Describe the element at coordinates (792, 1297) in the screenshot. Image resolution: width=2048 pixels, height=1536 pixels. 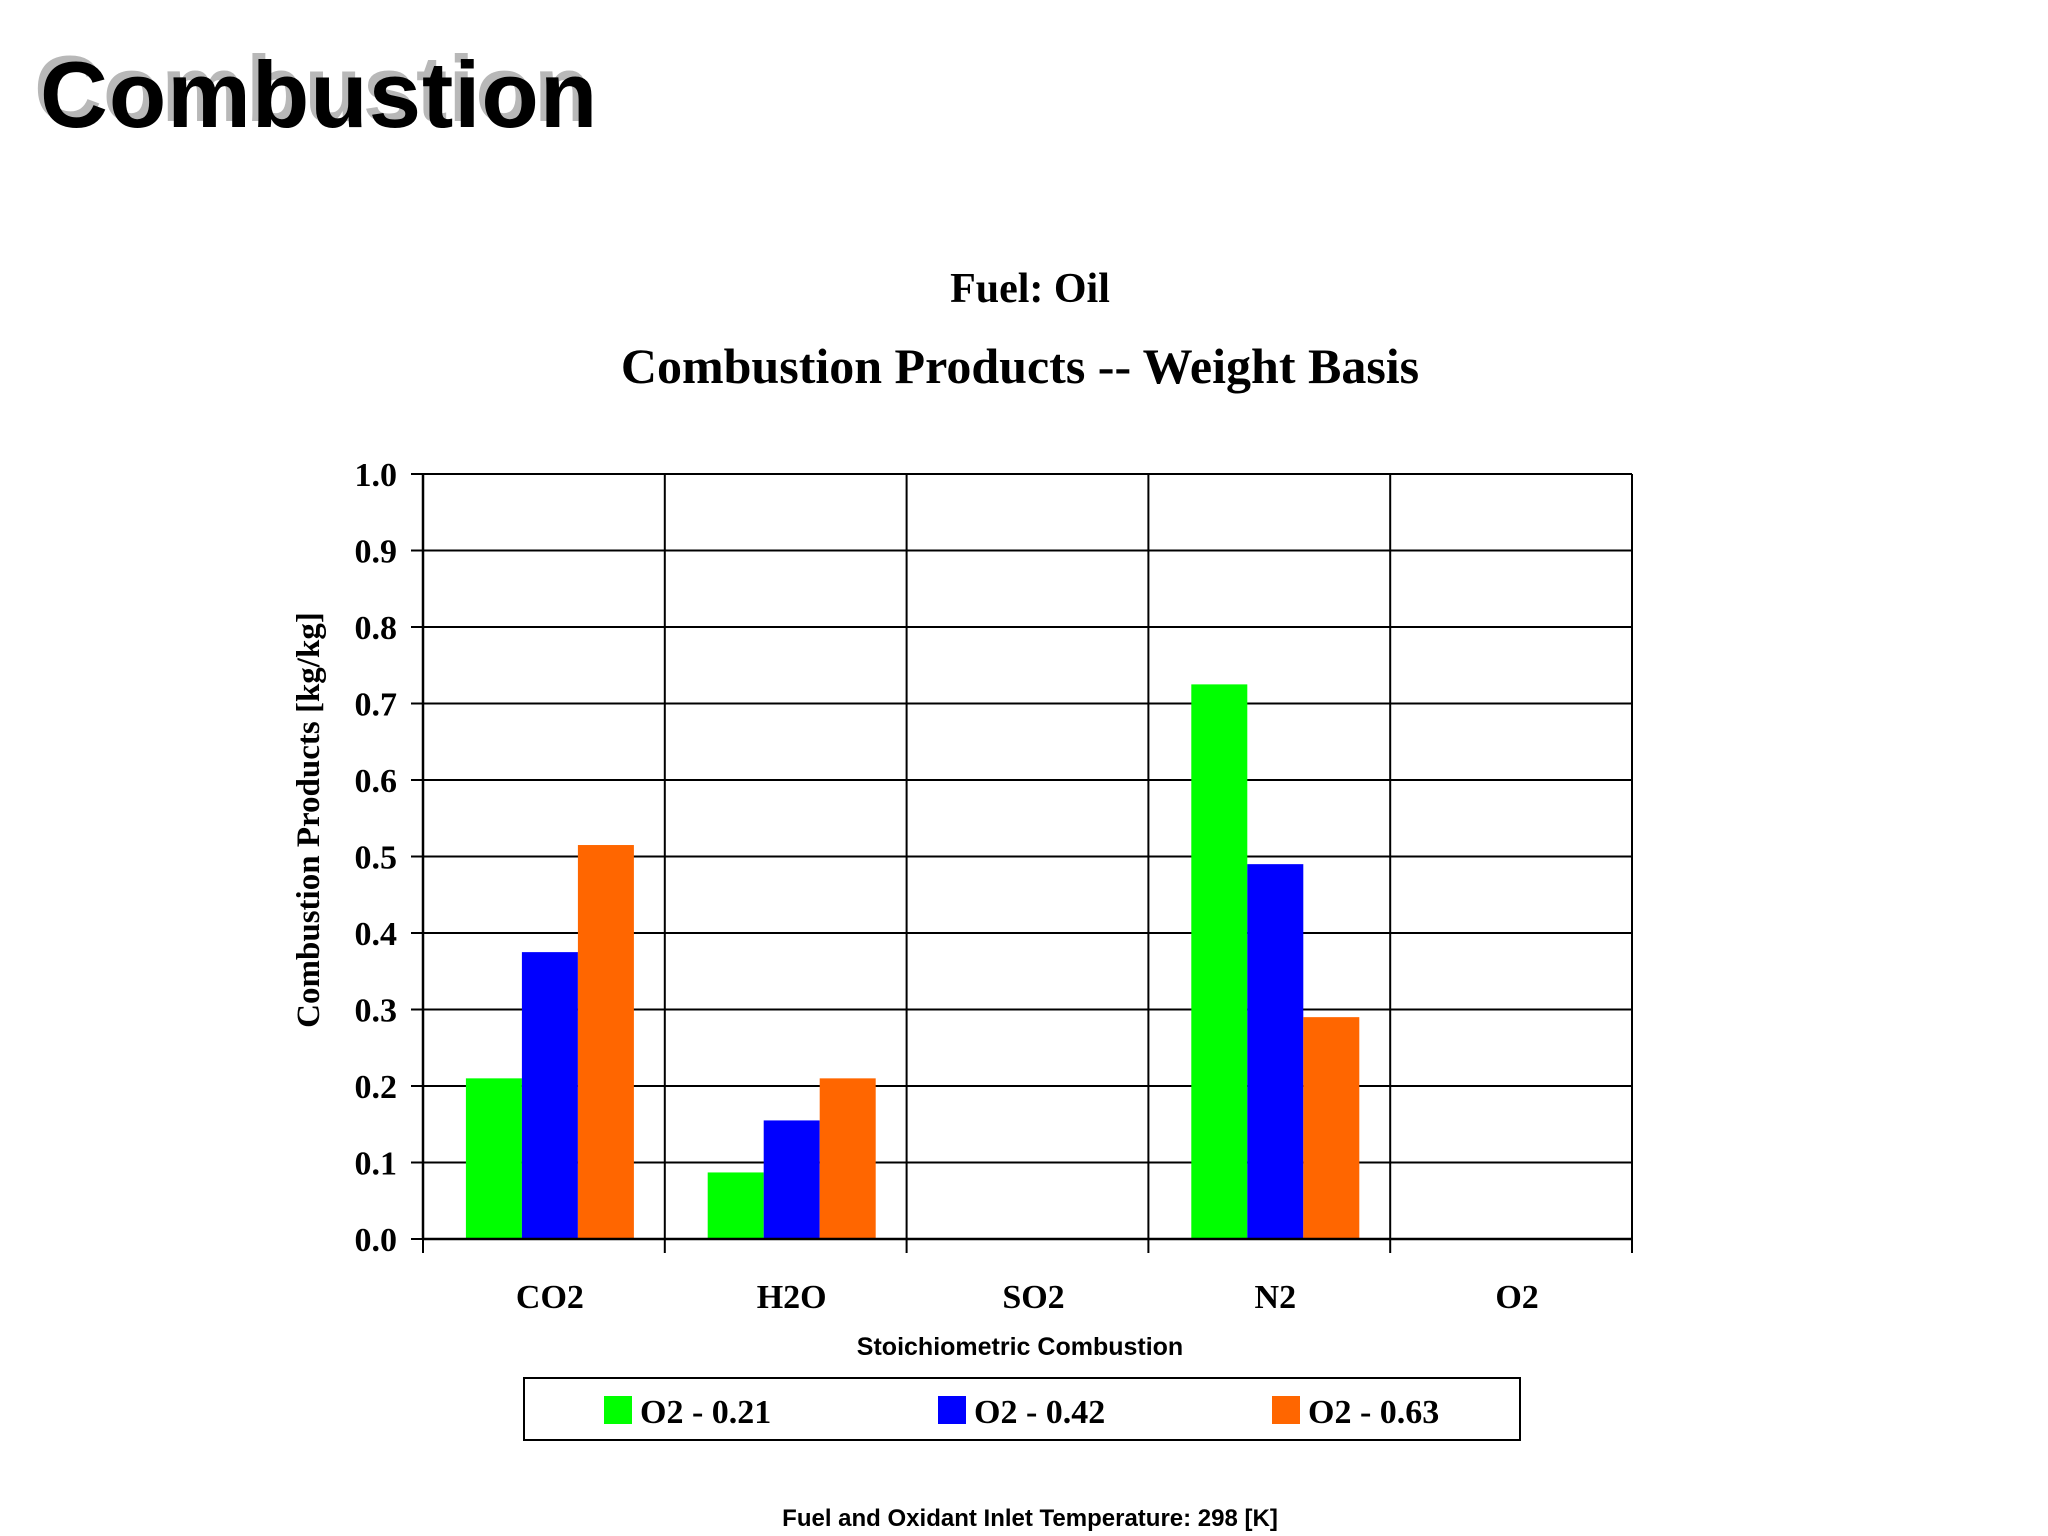
I see `x-tick-label: H2O` at that location.